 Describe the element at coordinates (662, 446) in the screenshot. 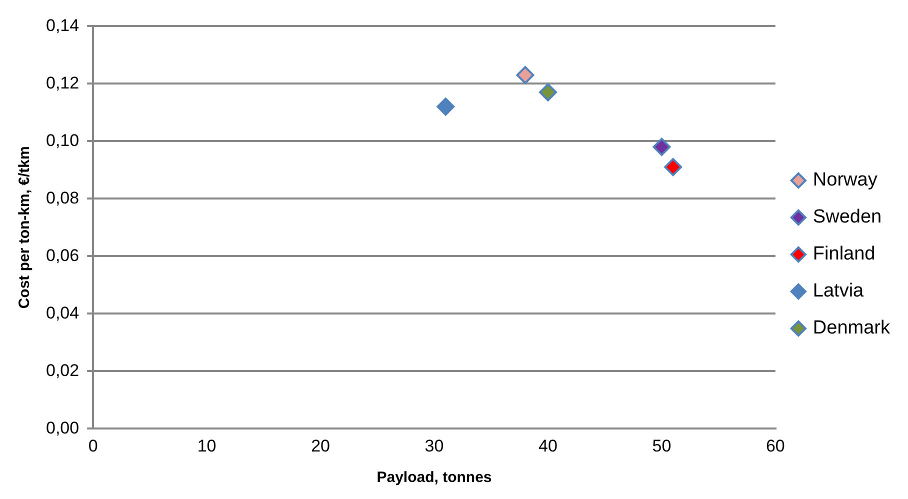

I see `x-tick-label: 50` at that location.